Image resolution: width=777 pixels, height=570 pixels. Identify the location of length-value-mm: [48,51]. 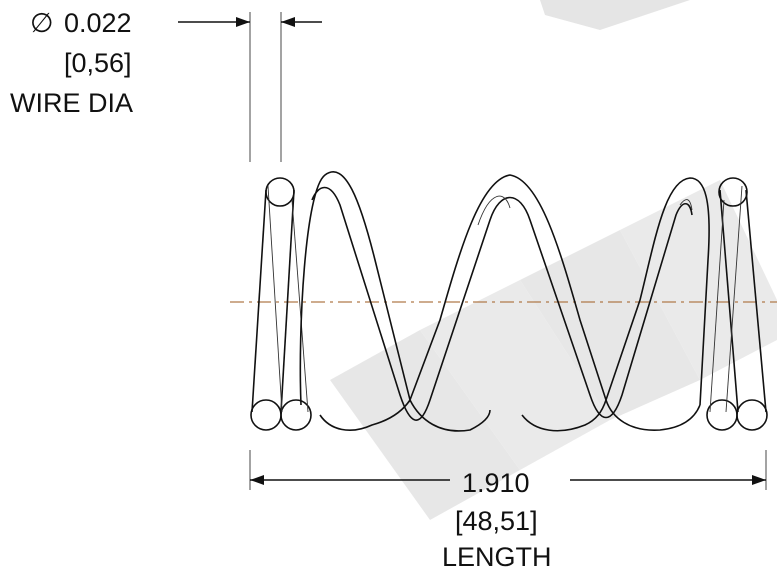
(496, 521).